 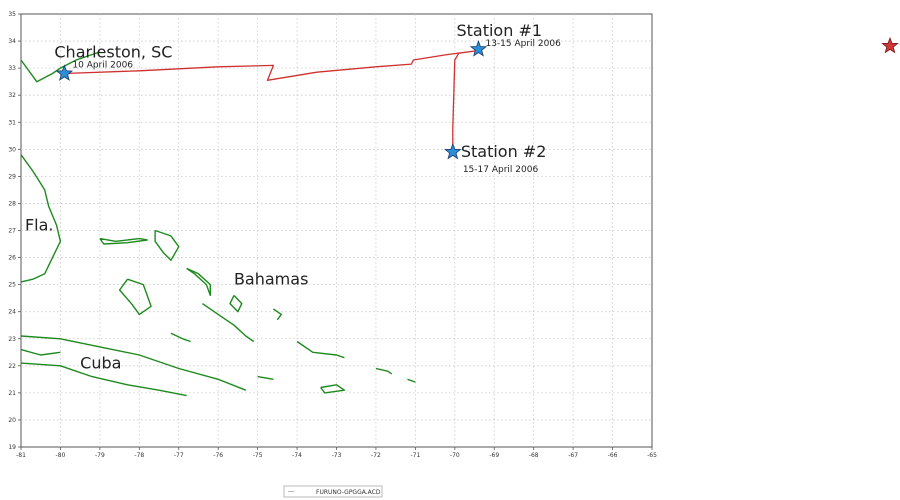 What do you see at coordinates (376, 455) in the screenshot?
I see `x-tick-label: -72` at bounding box center [376, 455].